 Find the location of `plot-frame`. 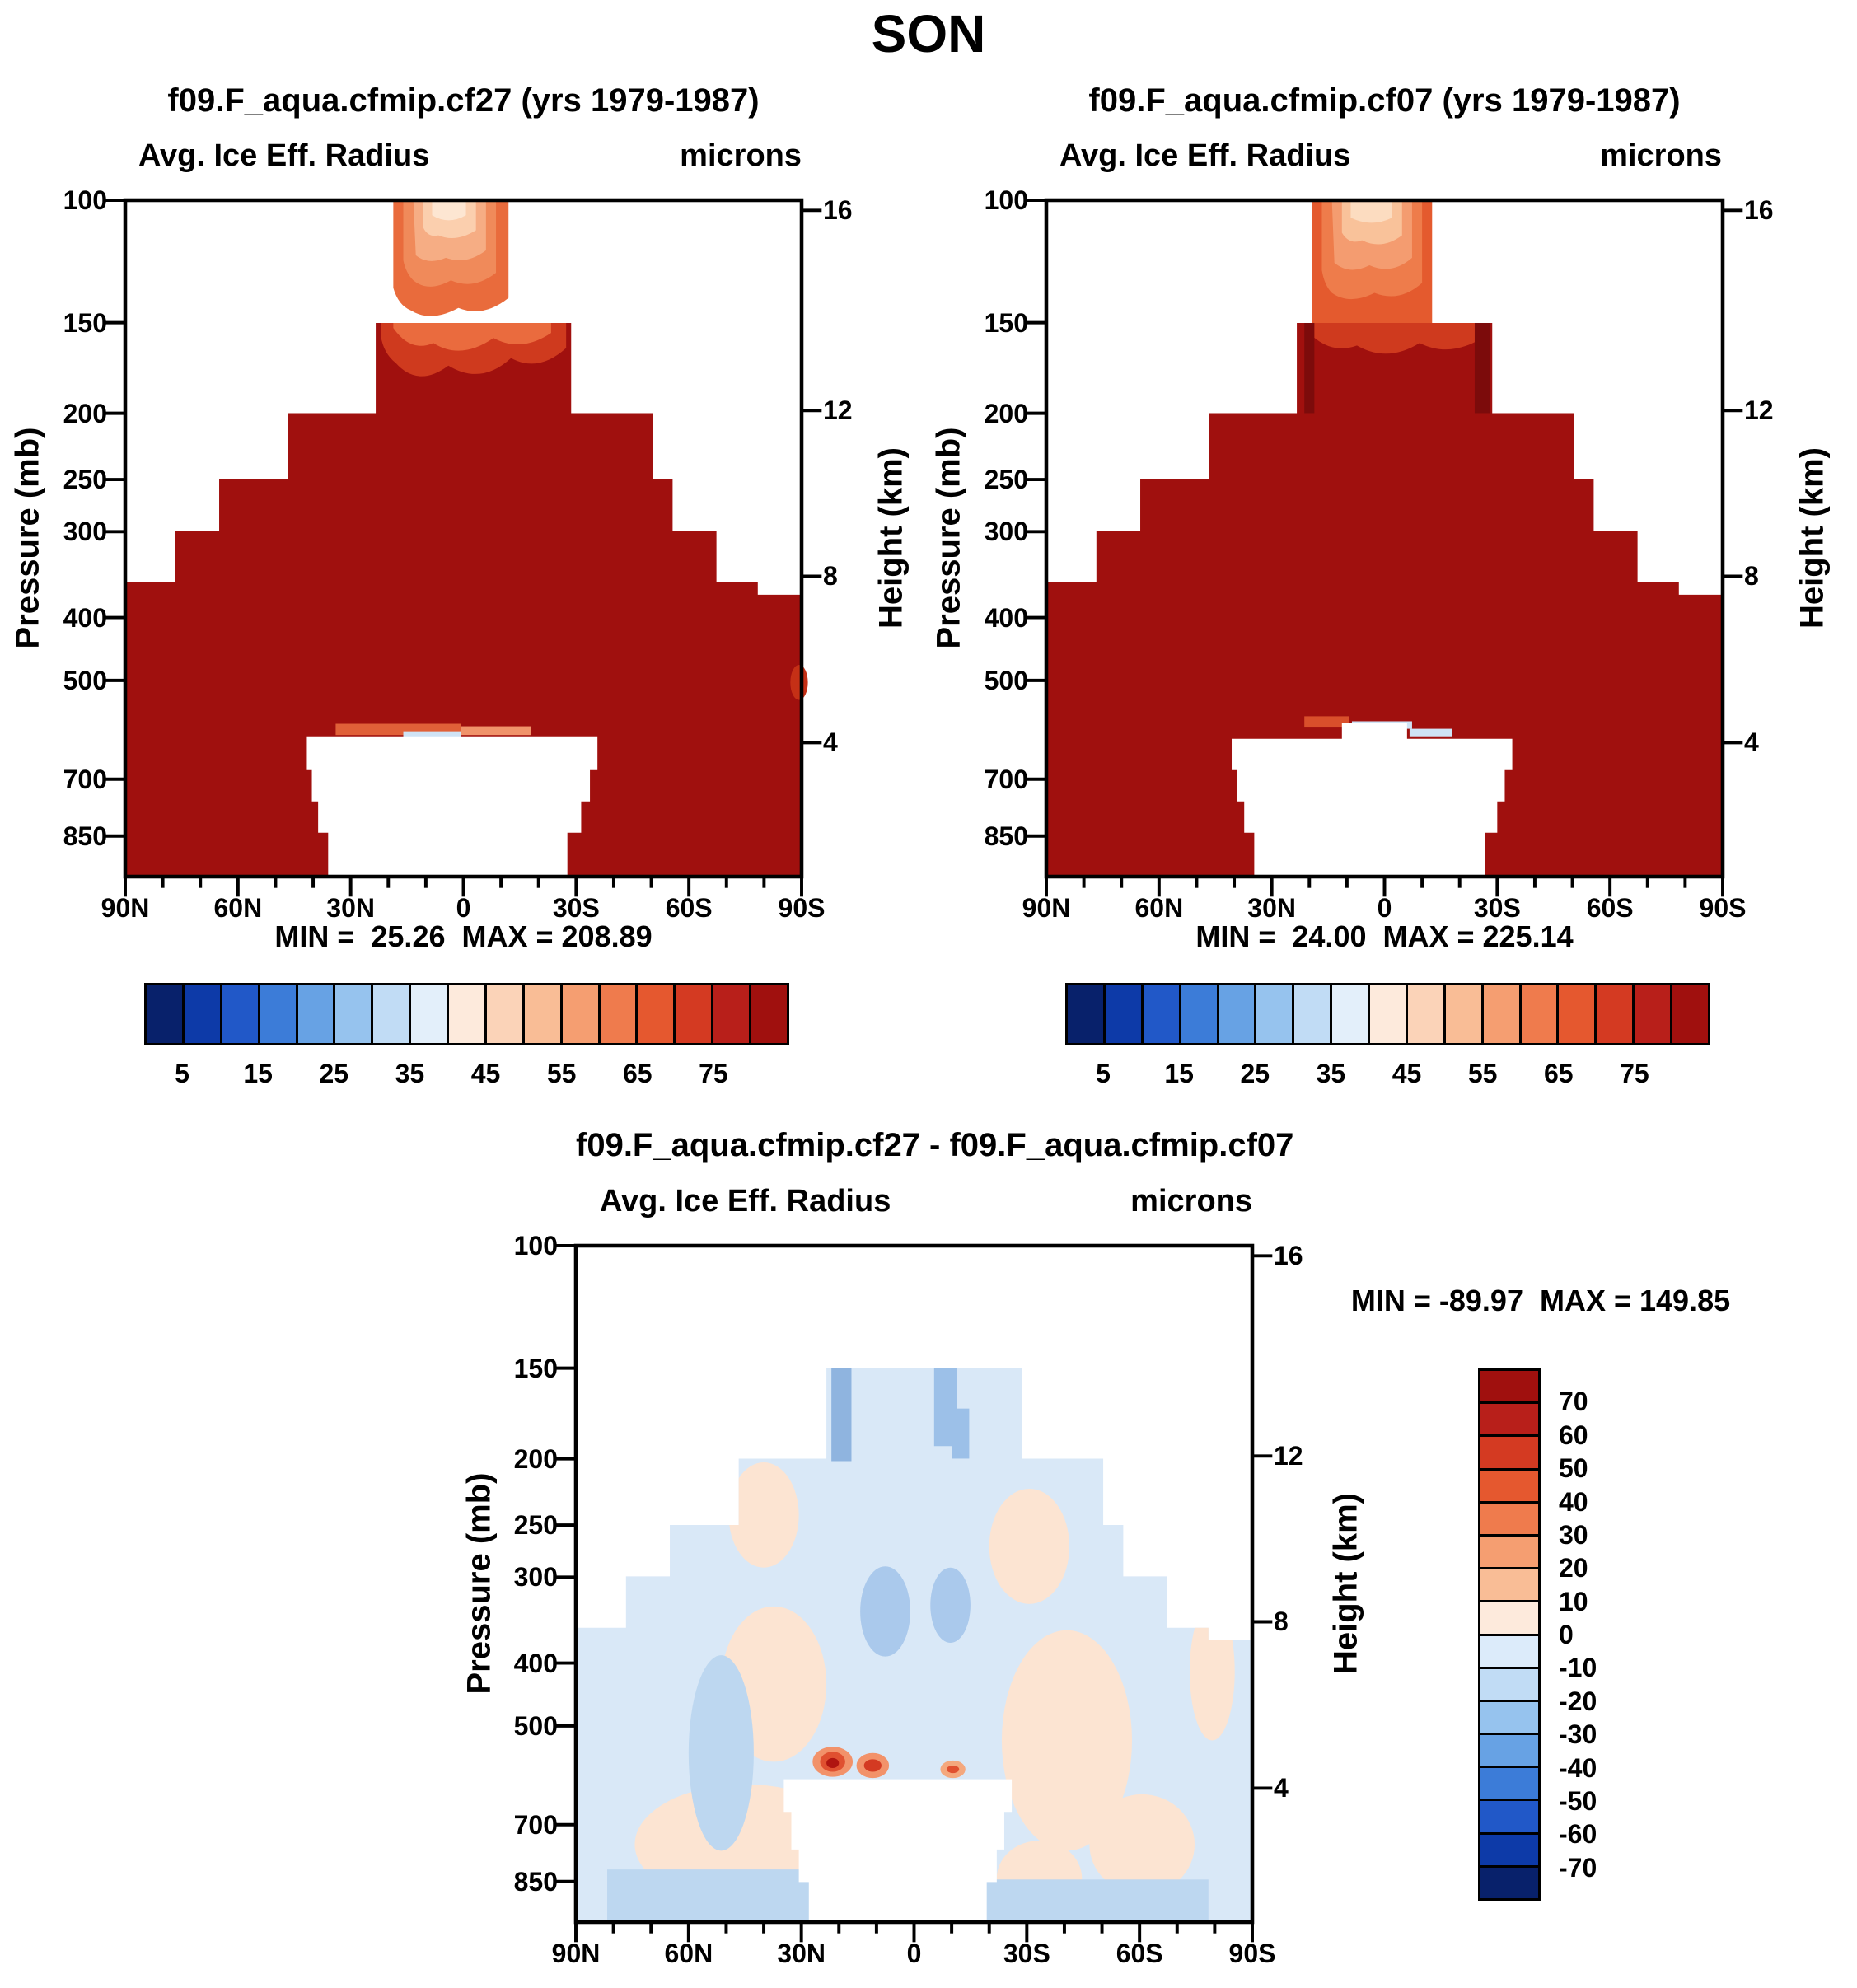

plot-frame is located at coordinates (463, 538).